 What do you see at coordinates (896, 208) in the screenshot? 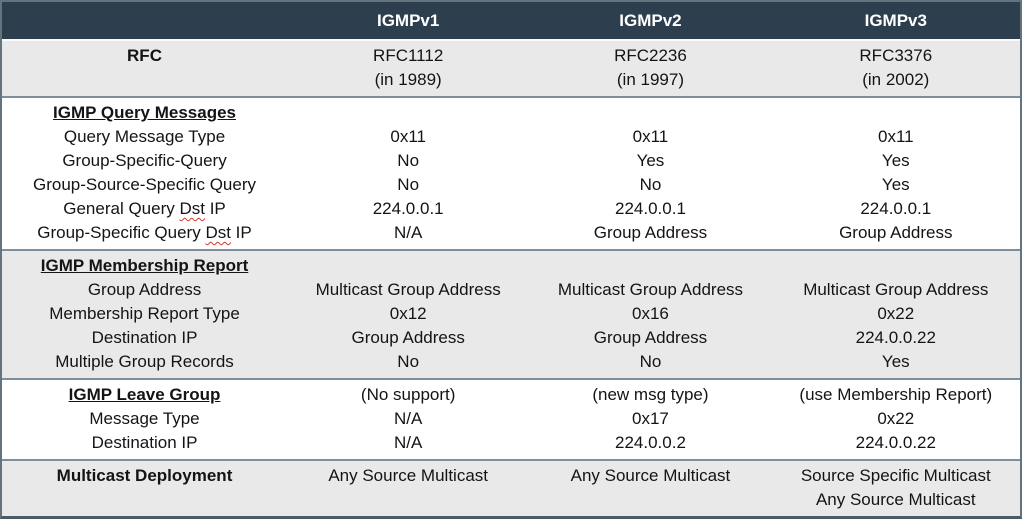
I see `cell-gq-dst-igmpv3: 224.0.0.1` at bounding box center [896, 208].